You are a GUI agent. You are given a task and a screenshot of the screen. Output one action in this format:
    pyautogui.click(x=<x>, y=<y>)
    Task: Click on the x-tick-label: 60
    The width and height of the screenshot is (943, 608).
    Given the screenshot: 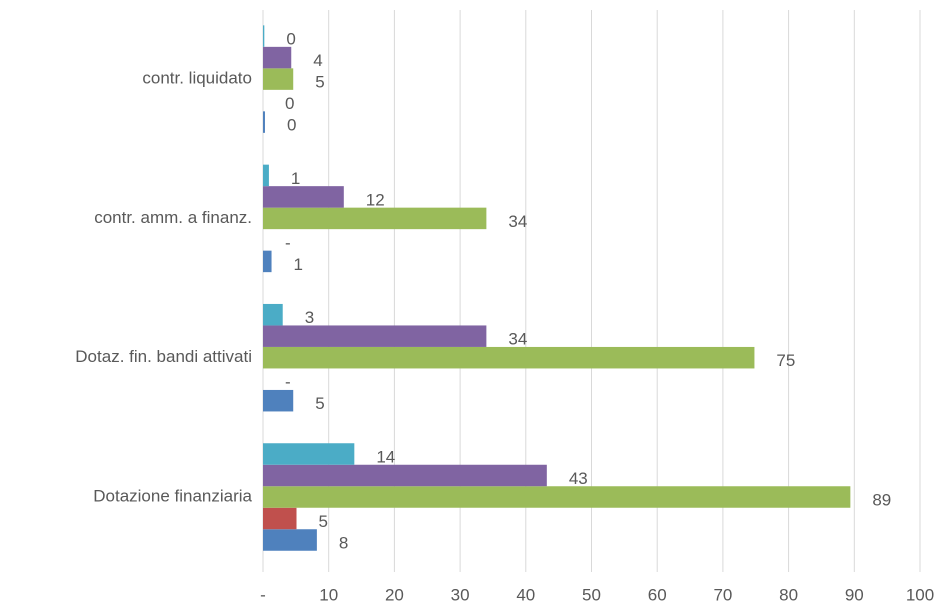 What is the action you would take?
    pyautogui.click(x=657, y=594)
    